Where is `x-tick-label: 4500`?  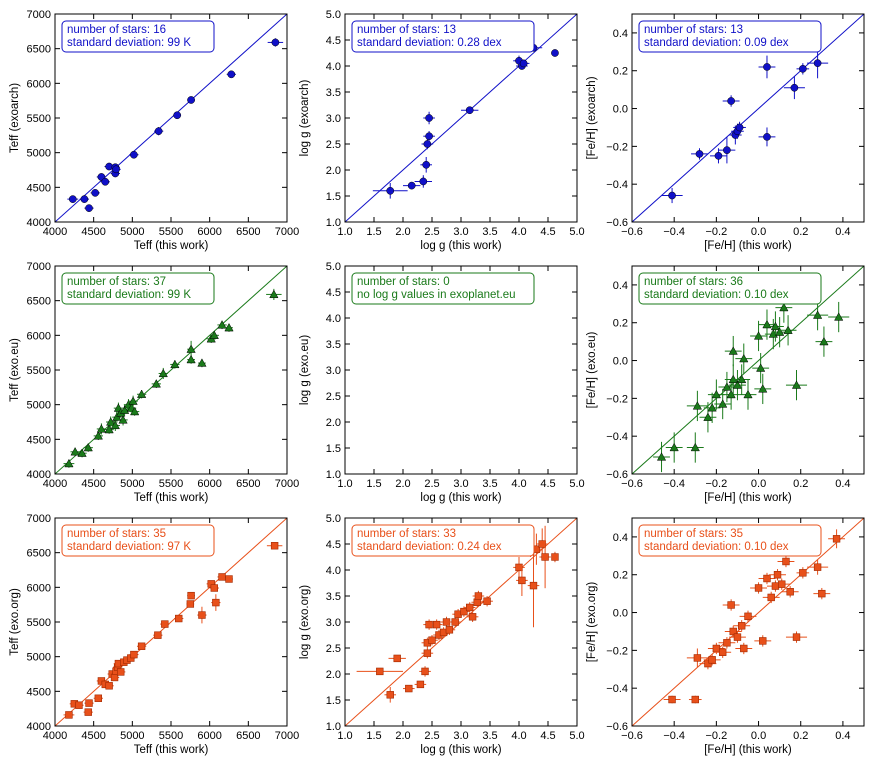 x-tick-label: 4500 is located at coordinates (93, 484).